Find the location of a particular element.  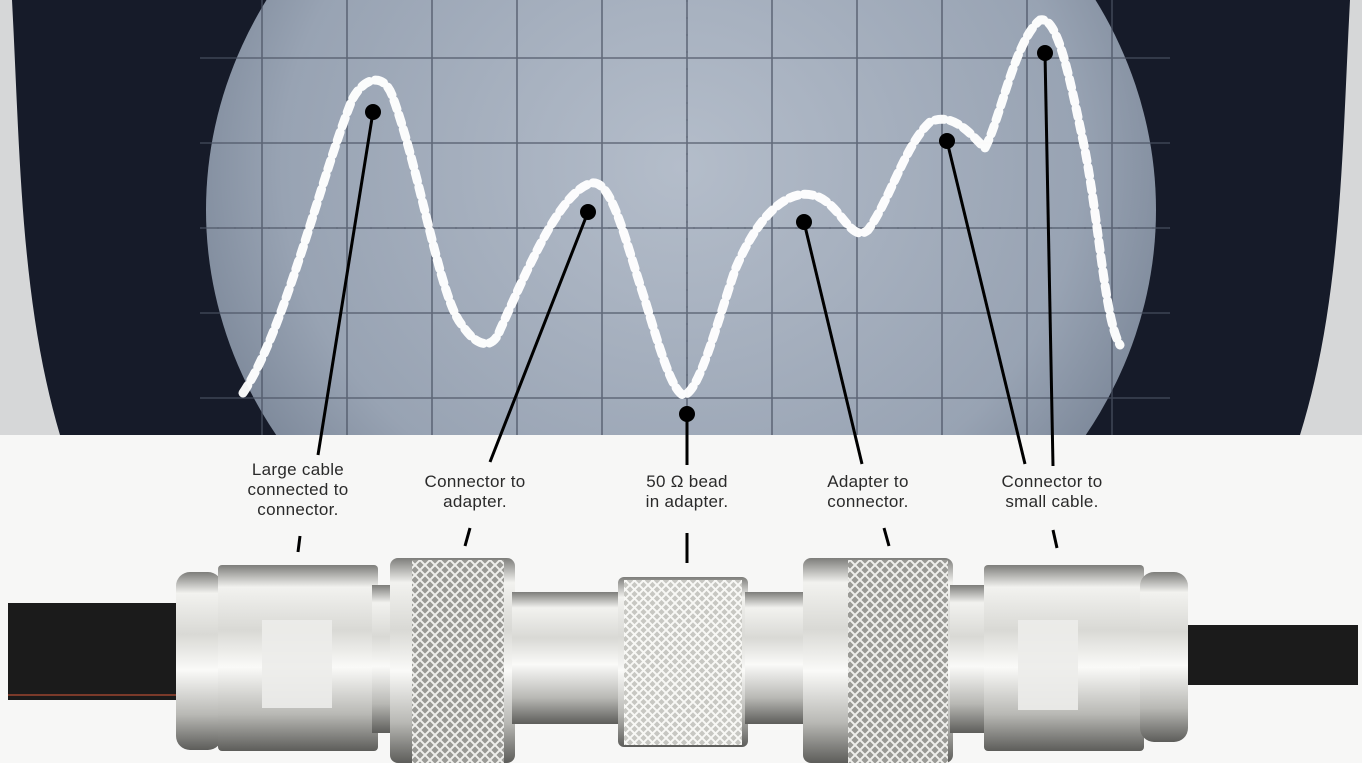

label-connector-to-adapter: Connector to adapter. is located at coordinates (475, 491).